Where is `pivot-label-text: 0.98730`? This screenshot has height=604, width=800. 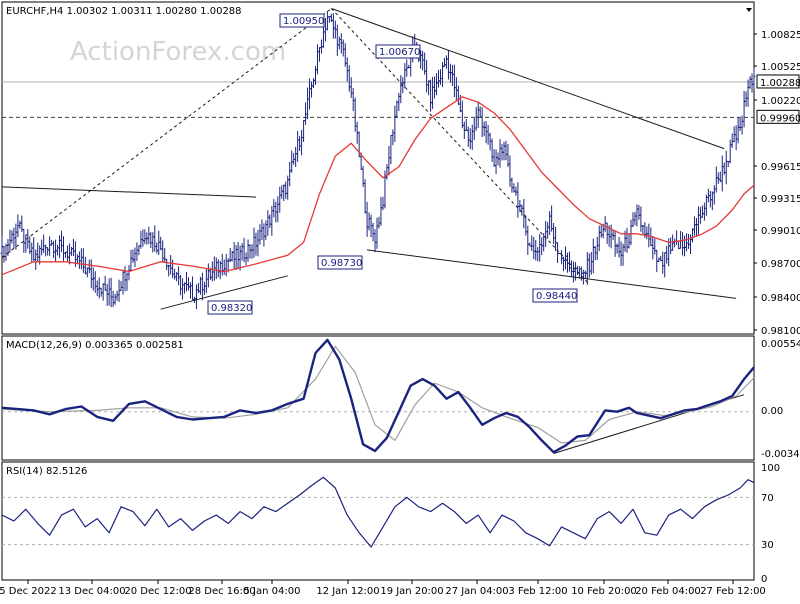 pivot-label-text: 0.98730 is located at coordinates (341, 263).